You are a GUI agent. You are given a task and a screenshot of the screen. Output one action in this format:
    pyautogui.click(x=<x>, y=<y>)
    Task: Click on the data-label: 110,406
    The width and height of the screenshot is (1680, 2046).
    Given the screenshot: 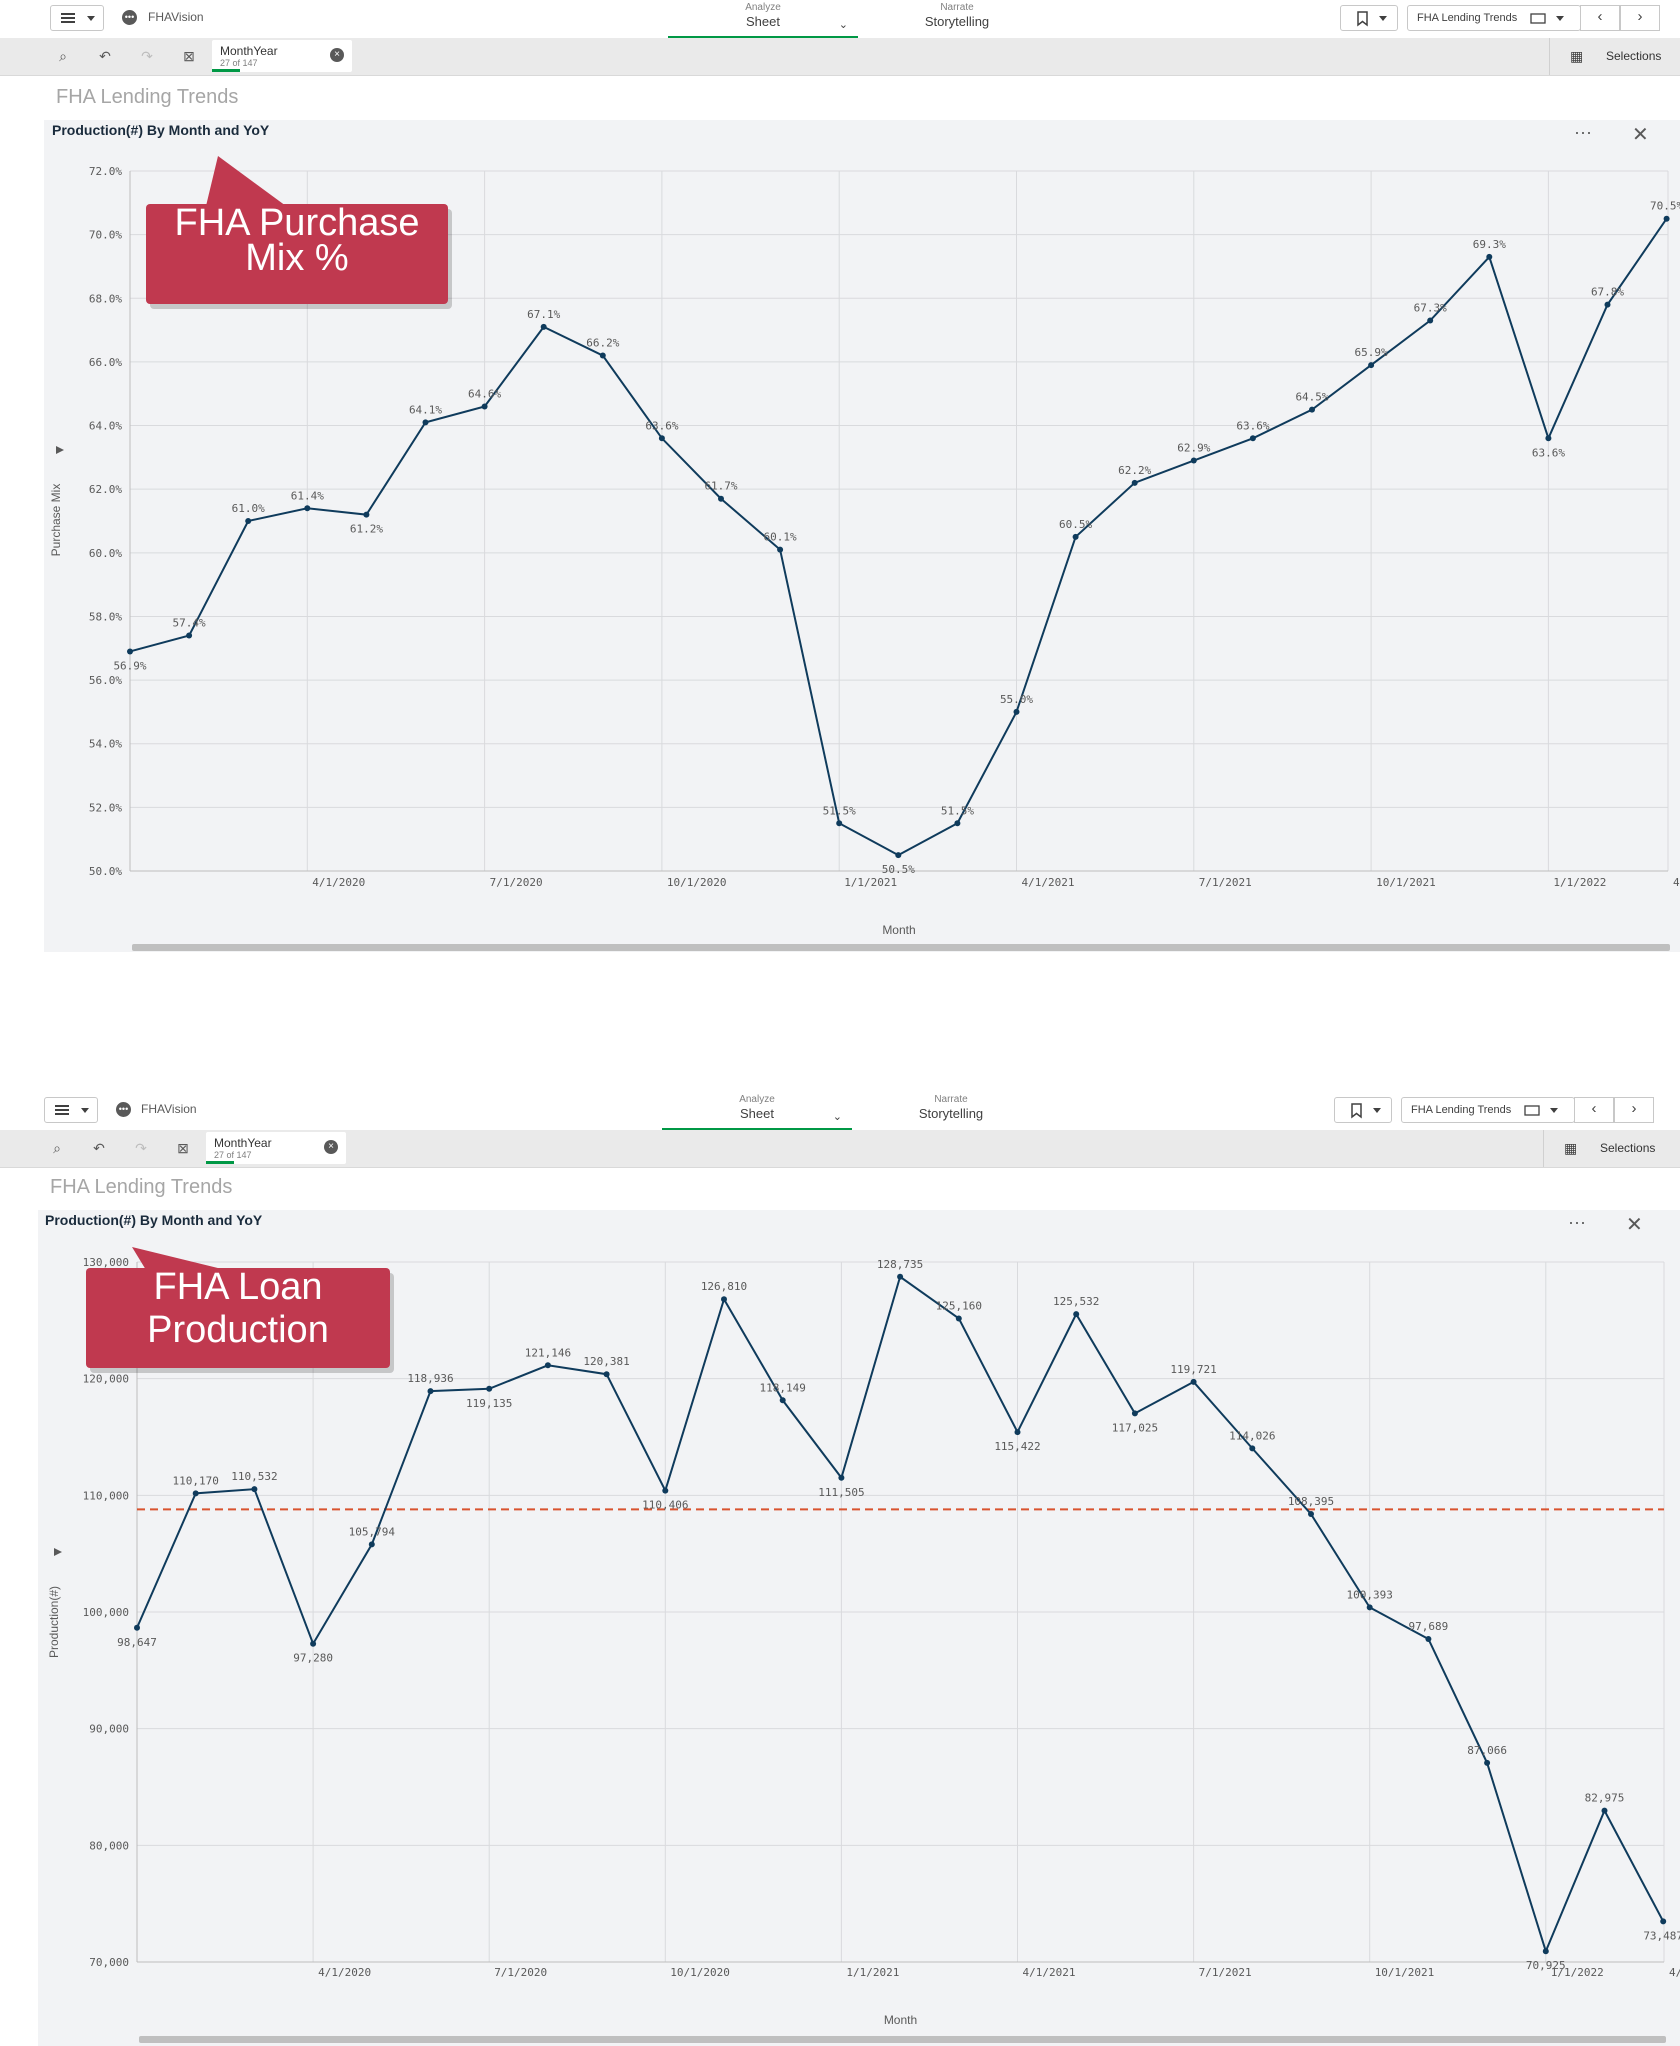 What is the action you would take?
    pyautogui.click(x=665, y=1505)
    